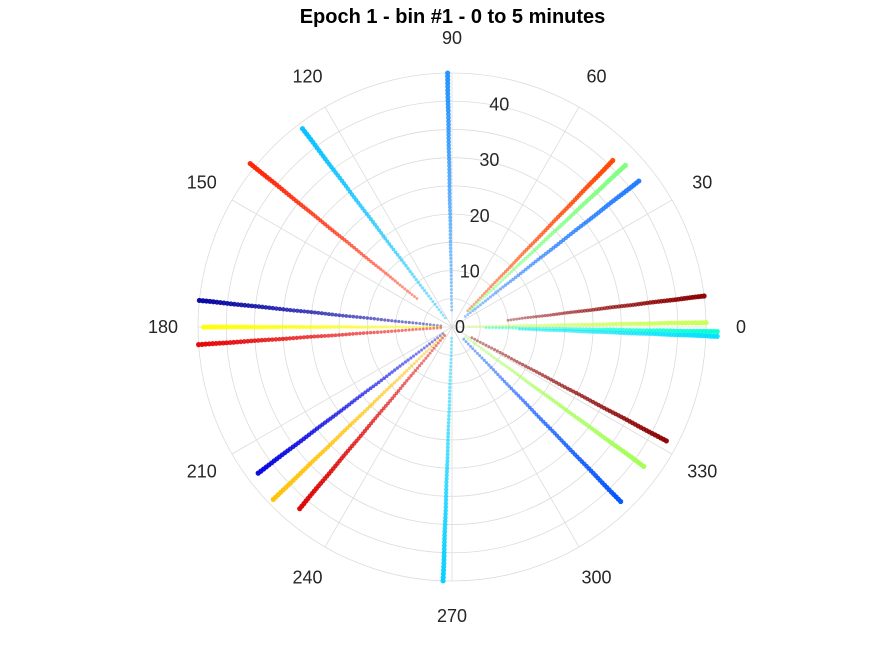  Describe the element at coordinates (460, 327) in the screenshot. I see `r-tick-label: 0` at that location.